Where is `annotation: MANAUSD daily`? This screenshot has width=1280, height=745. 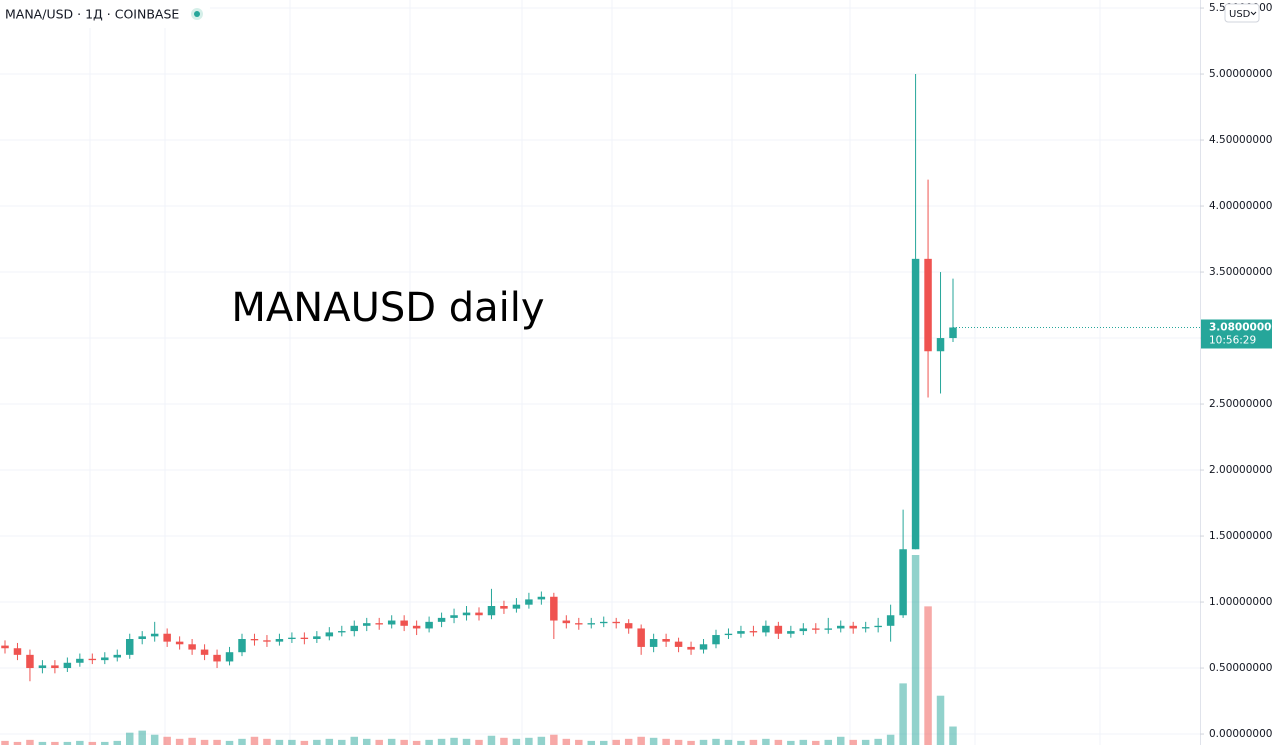
annotation: MANAUSD daily is located at coordinates (387, 308).